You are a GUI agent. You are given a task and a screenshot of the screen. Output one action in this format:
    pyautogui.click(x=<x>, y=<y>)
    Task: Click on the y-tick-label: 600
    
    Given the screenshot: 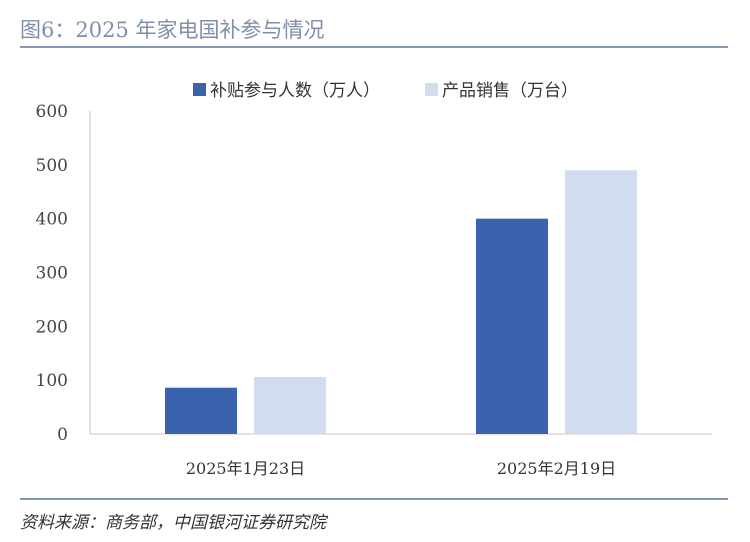 What is the action you would take?
    pyautogui.click(x=52, y=112)
    